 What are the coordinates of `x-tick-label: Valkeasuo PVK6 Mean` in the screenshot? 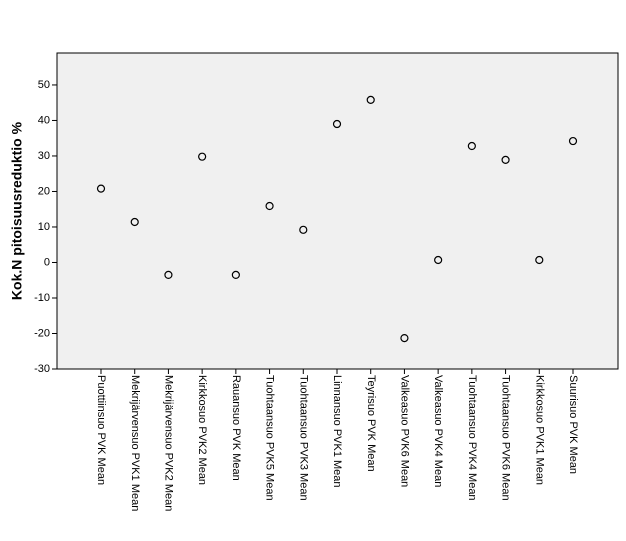 It's located at (405, 431).